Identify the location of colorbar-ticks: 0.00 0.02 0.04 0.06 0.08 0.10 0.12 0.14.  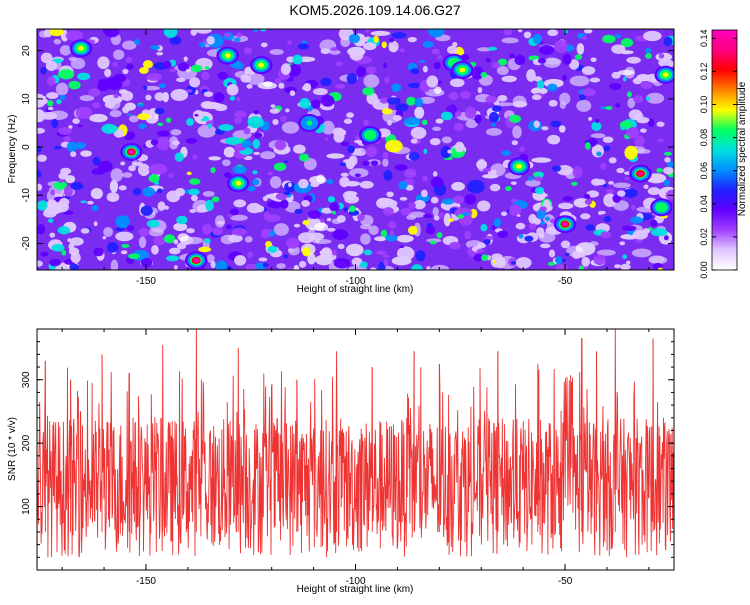
(718, 154).